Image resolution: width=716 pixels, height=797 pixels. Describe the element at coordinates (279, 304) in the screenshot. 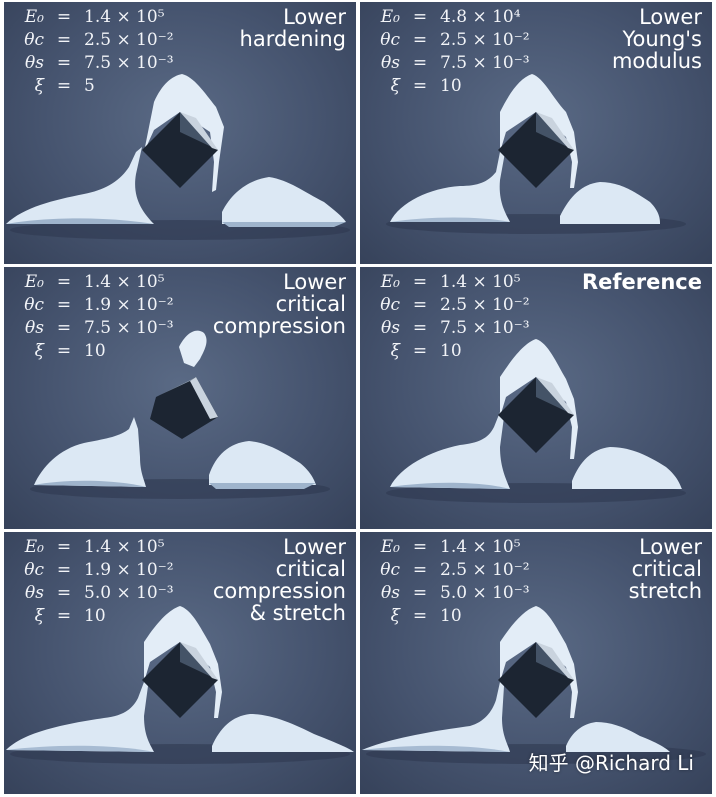

I see `panel-caption: Lower critical compression` at that location.